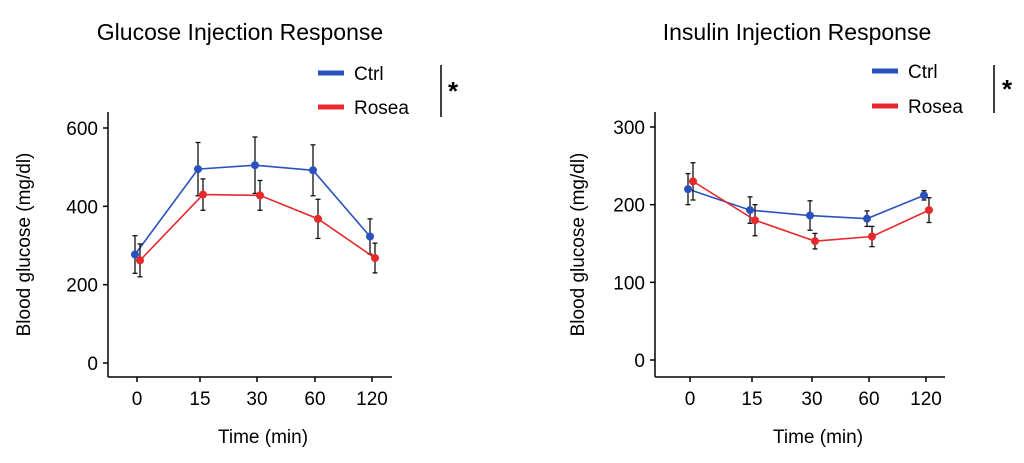 The height and width of the screenshot is (463, 1024). Describe the element at coordinates (629, 283) in the screenshot. I see `y-tick-label: 100` at that location.